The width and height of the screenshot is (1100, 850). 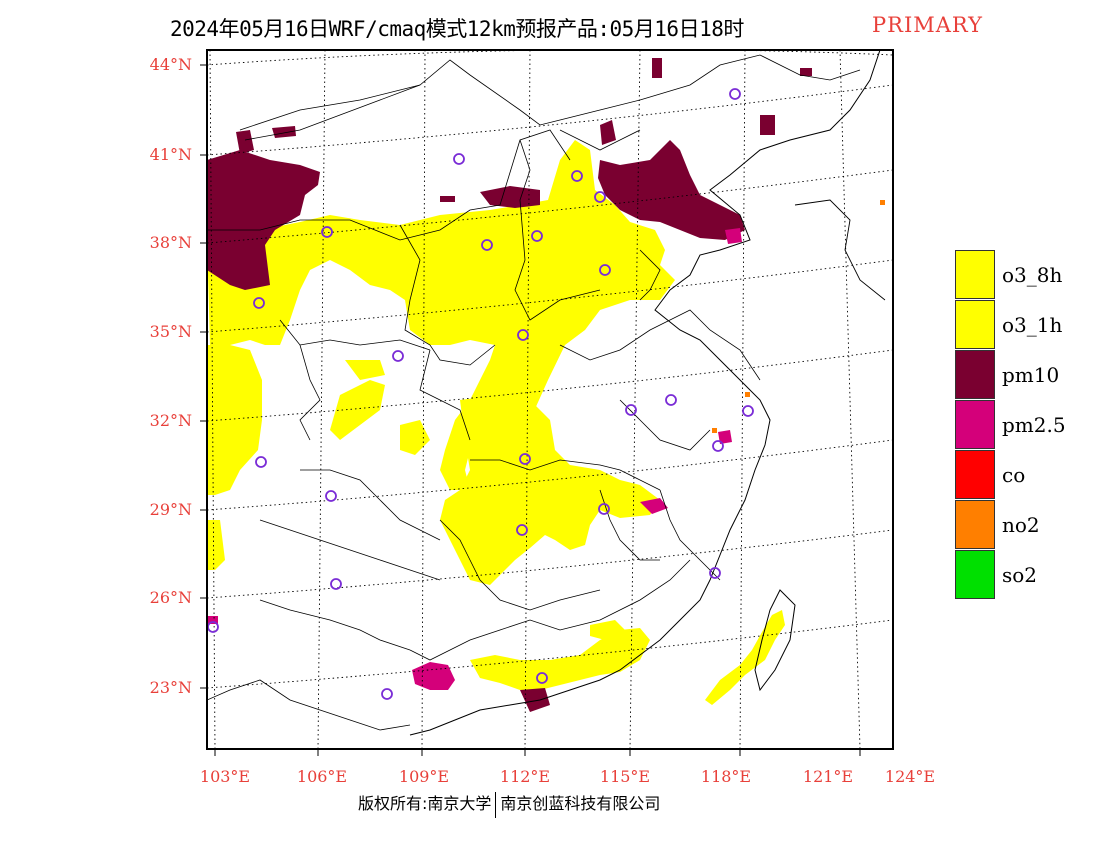 I want to click on lon-label-118: 118°E, so click(x=726, y=776).